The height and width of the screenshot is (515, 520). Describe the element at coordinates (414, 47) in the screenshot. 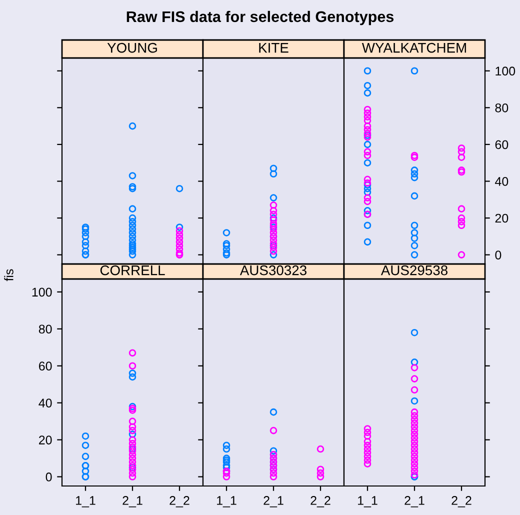

I see `chart-title: WYALKATCHEM` at that location.